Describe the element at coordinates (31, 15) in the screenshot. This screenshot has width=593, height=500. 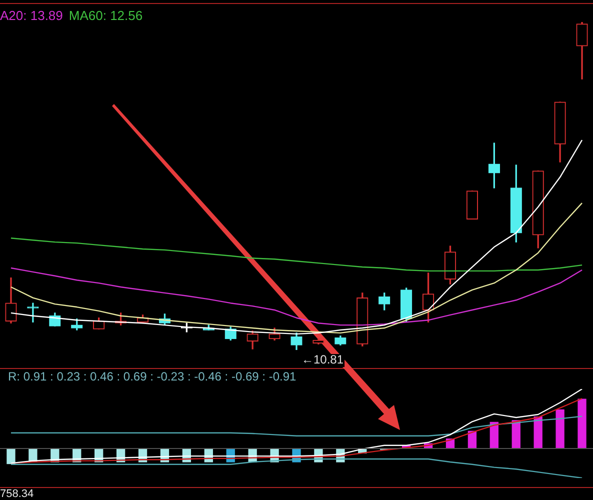
I see `text: A20: 13.89` at that location.